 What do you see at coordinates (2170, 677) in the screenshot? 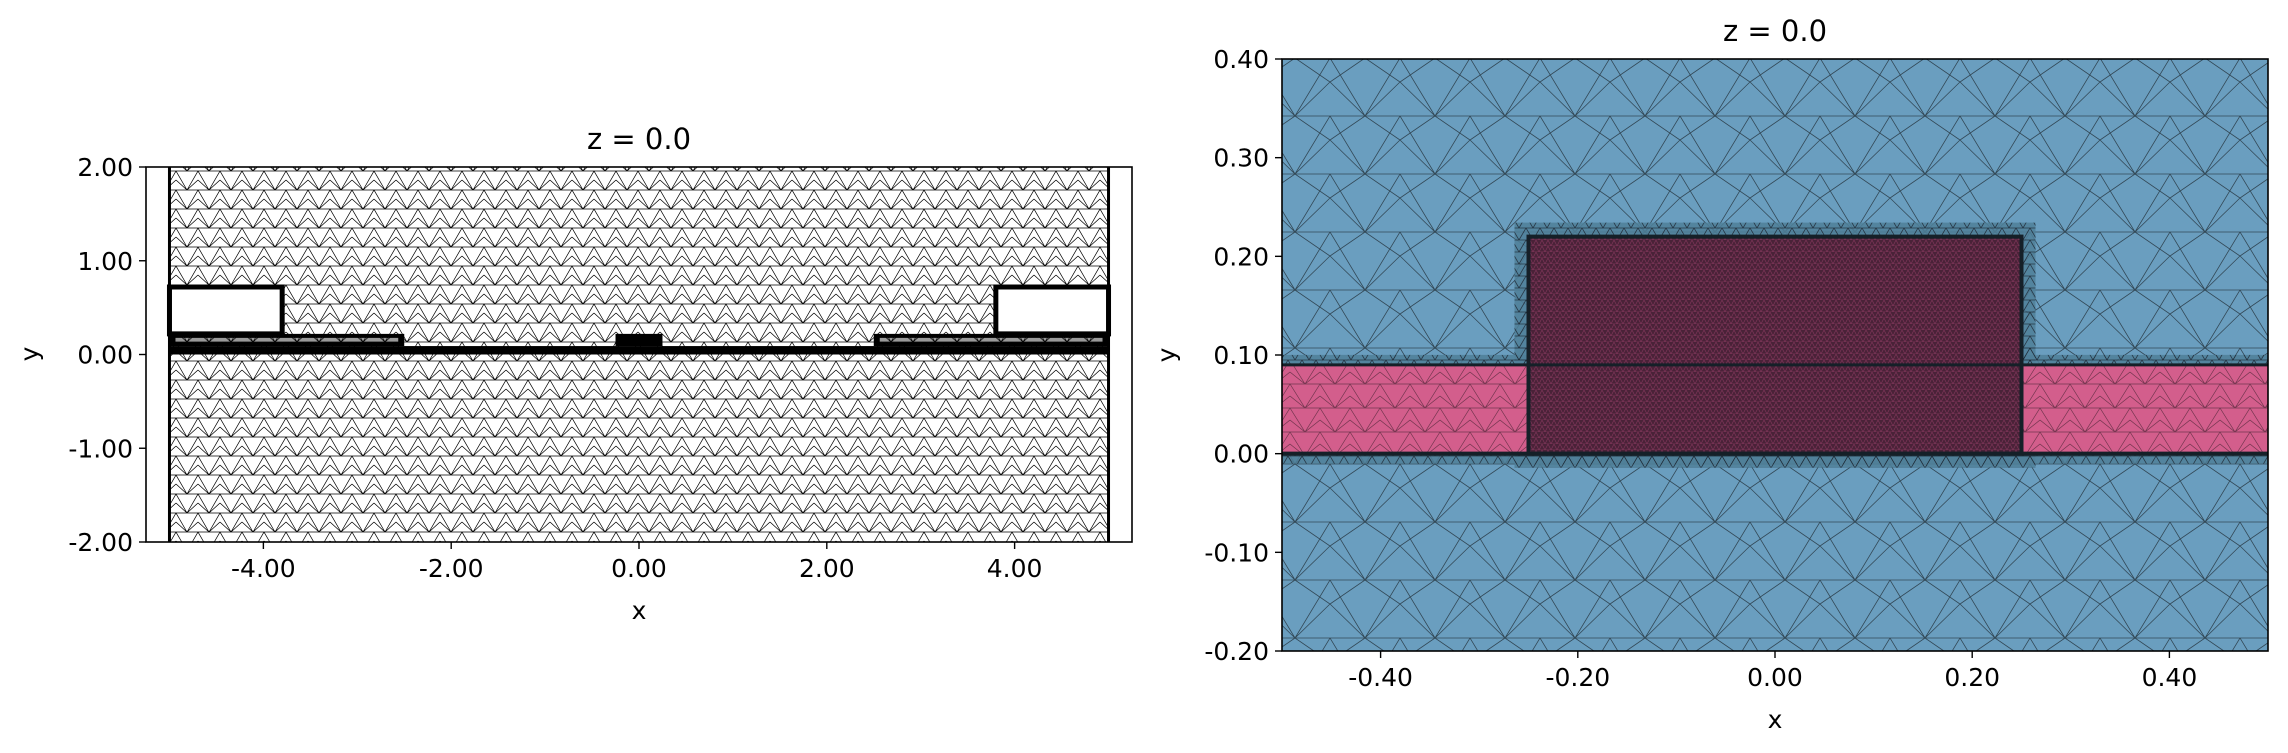
I see `right-x-tick-label: 0.40` at bounding box center [2170, 677].